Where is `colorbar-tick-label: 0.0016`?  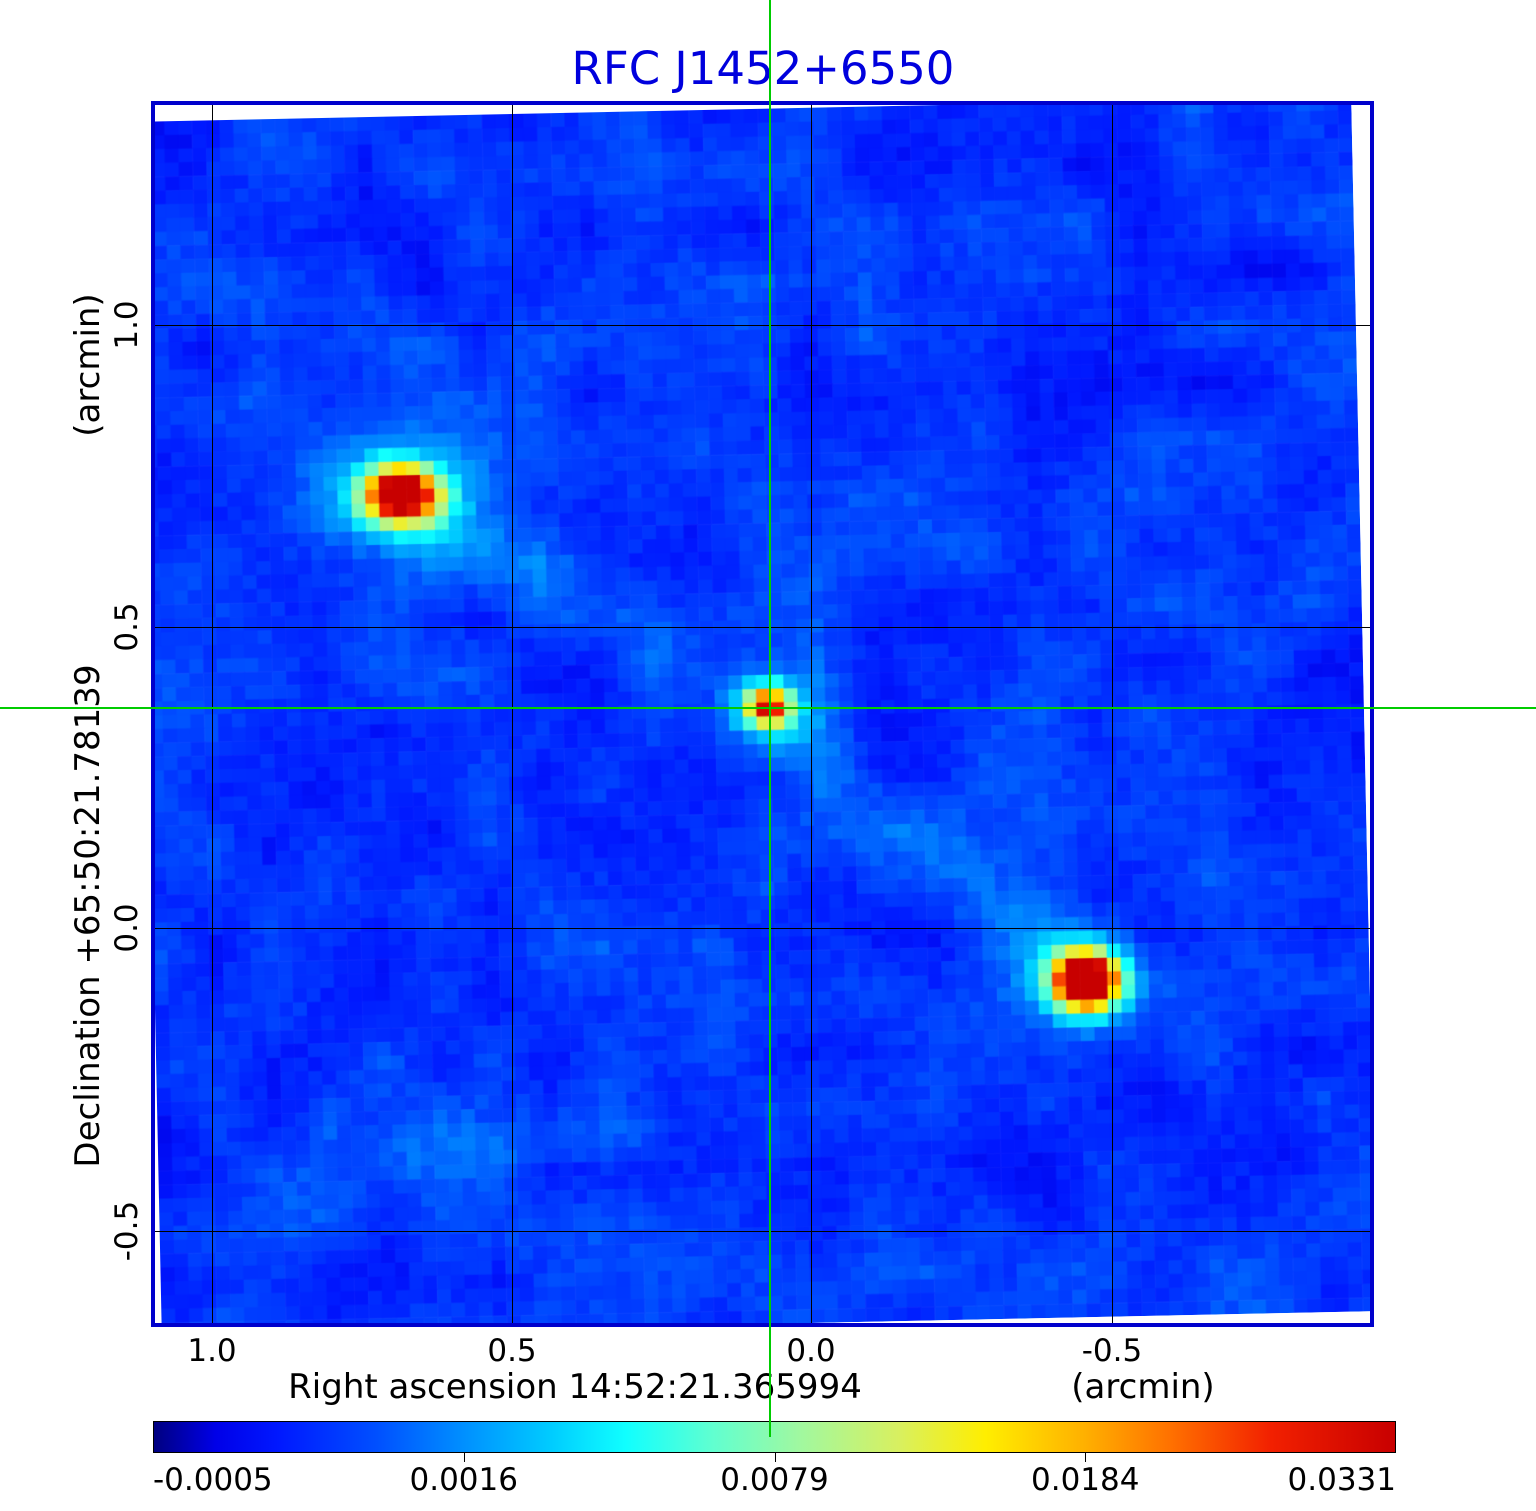 colorbar-tick-label: 0.0016 is located at coordinates (463, 1480).